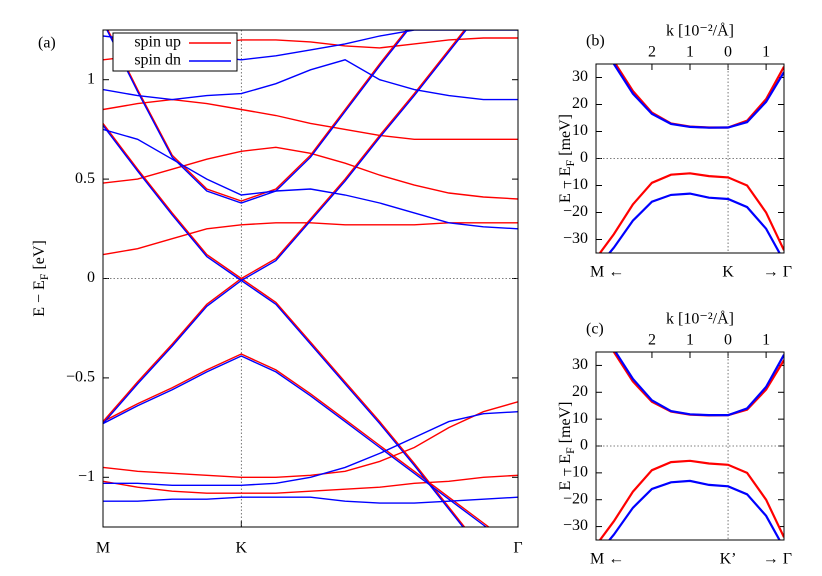 The width and height of the screenshot is (822, 576). Describe the element at coordinates (39, 256) in the screenshot. I see `y-label-unit: [eV]` at that location.